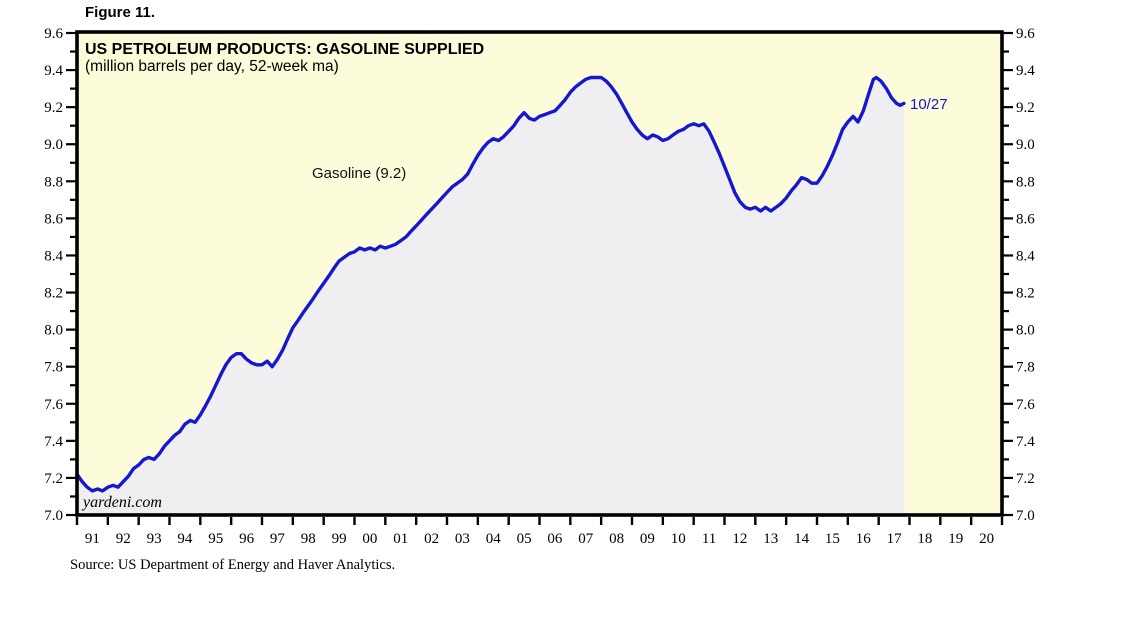  Describe the element at coordinates (1025, 145) in the screenshot. I see `y-axis-label-right: 9.0` at that location.